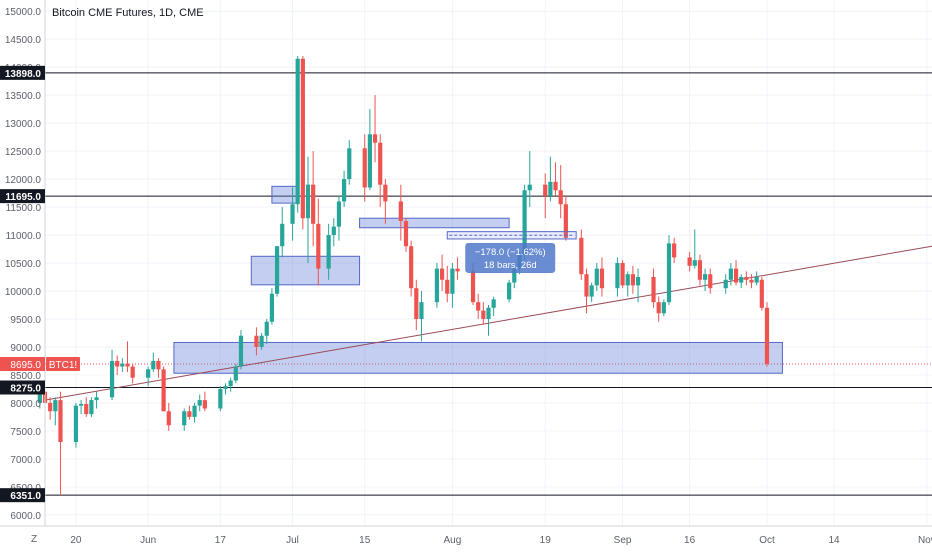  What do you see at coordinates (34, 539) in the screenshot?
I see `timezone-icon: Z` at bounding box center [34, 539].